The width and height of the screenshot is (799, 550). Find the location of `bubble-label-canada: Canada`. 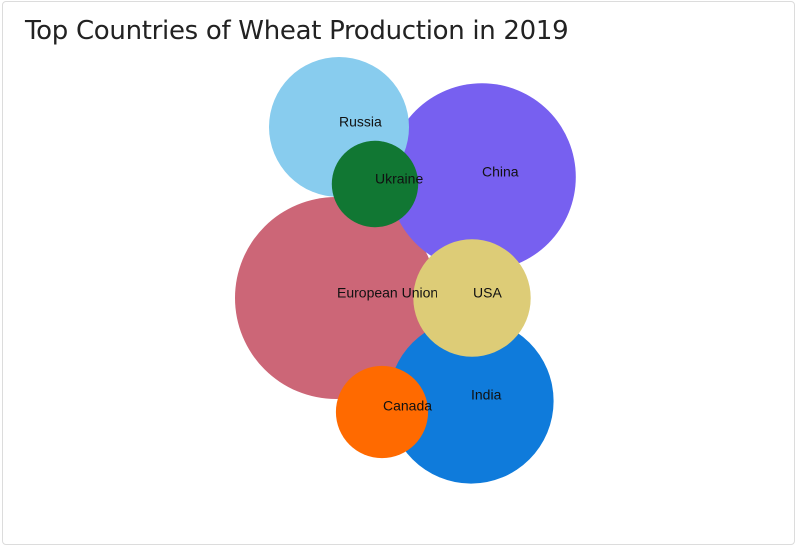

bubble-label-canada: Canada is located at coordinates (407, 406).